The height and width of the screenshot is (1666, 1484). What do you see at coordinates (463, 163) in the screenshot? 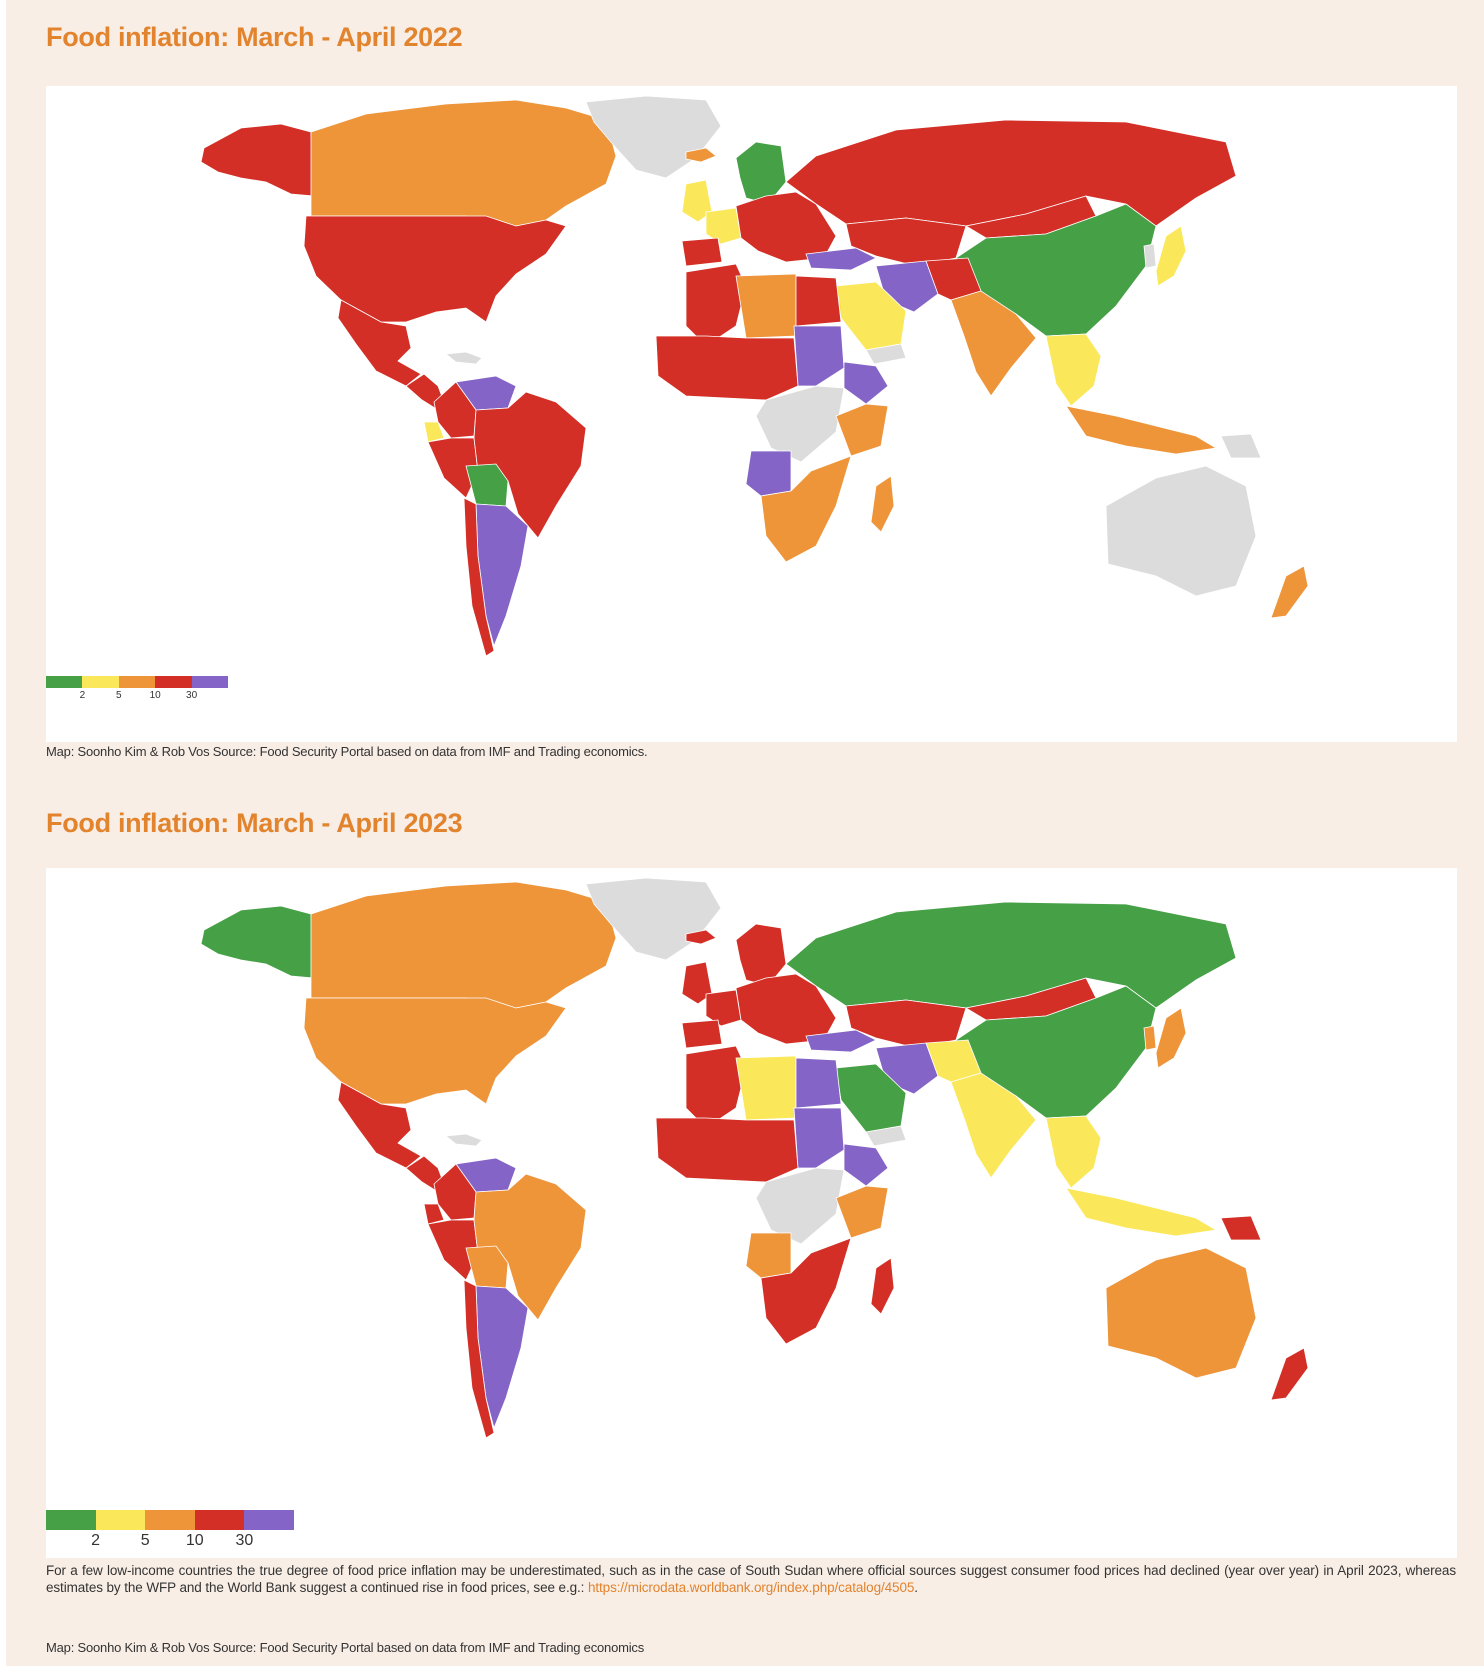
I see `map1-region-canada` at bounding box center [463, 163].